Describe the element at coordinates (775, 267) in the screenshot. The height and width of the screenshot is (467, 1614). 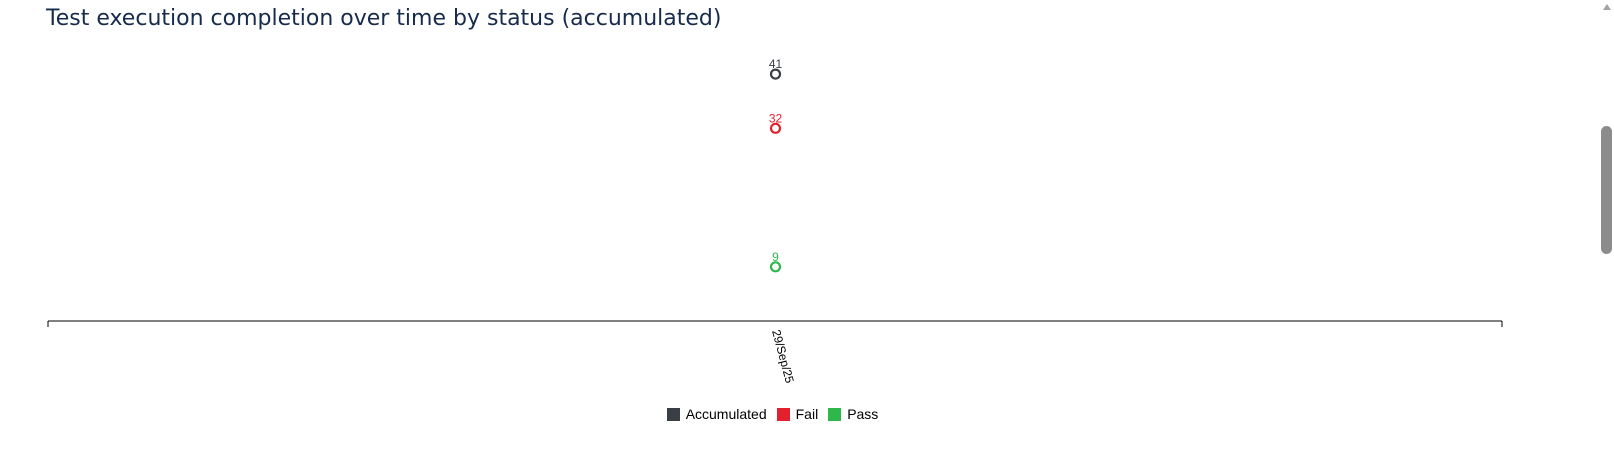
I see `point-pass` at that location.